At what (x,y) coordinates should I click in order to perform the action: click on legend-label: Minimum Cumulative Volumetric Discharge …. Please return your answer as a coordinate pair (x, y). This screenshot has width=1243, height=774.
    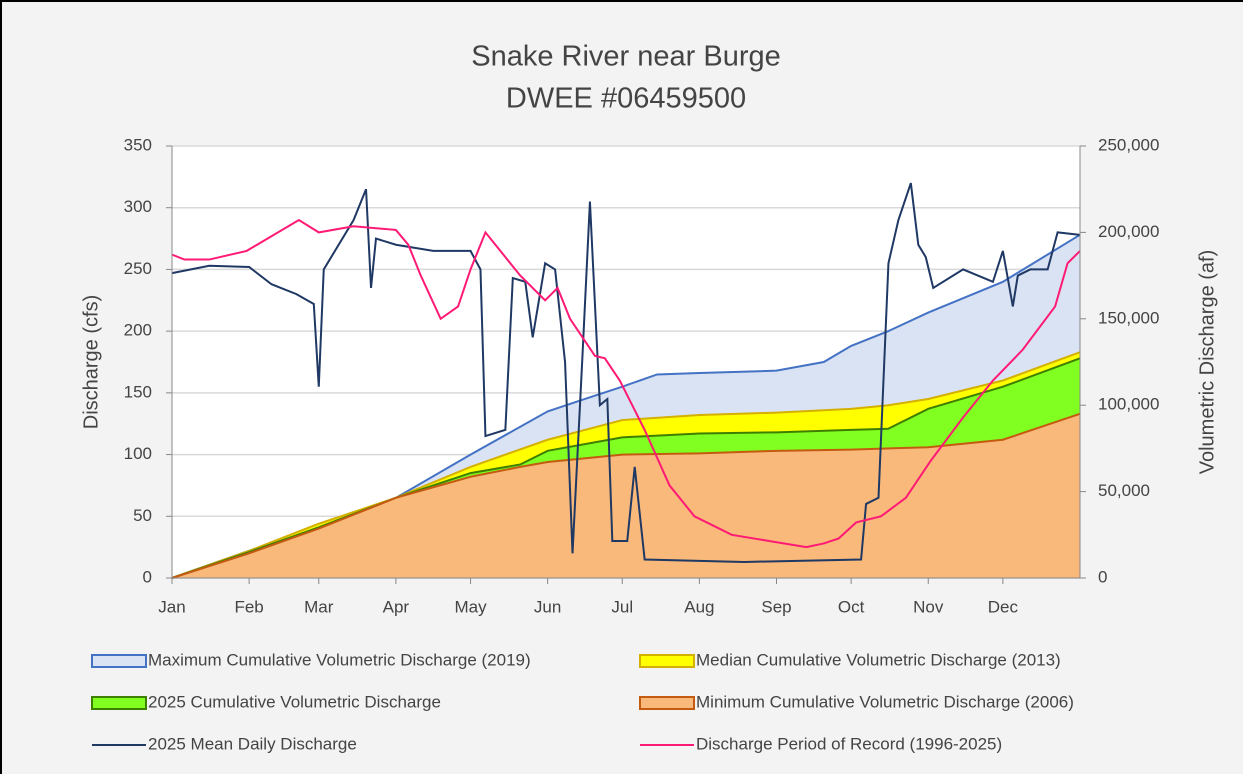
    Looking at the image, I should click on (885, 701).